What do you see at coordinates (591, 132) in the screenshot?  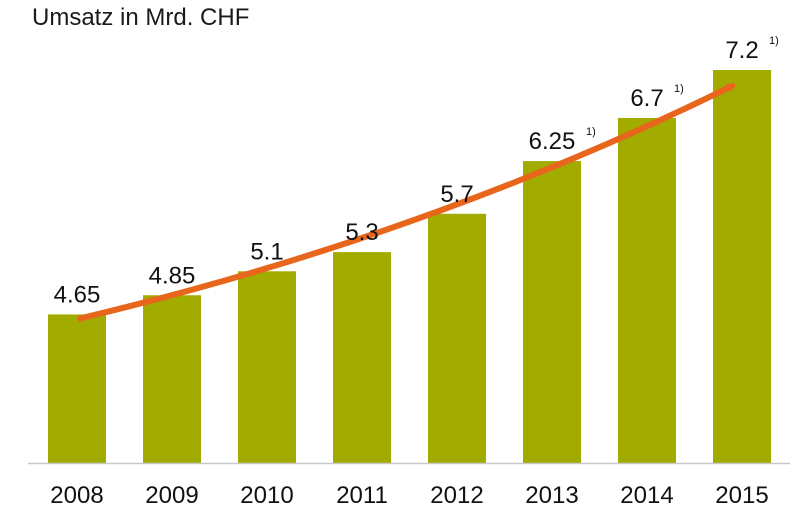 I see `footnote-marker-2013: 1)` at bounding box center [591, 132].